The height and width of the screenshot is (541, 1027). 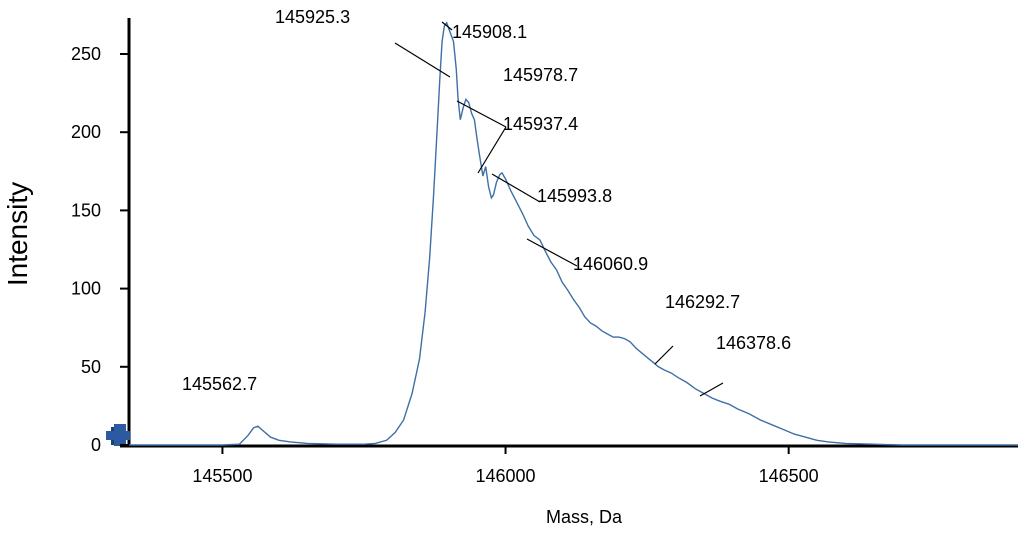 What do you see at coordinates (489, 32) in the screenshot?
I see `peak-label: 145908.1` at bounding box center [489, 32].